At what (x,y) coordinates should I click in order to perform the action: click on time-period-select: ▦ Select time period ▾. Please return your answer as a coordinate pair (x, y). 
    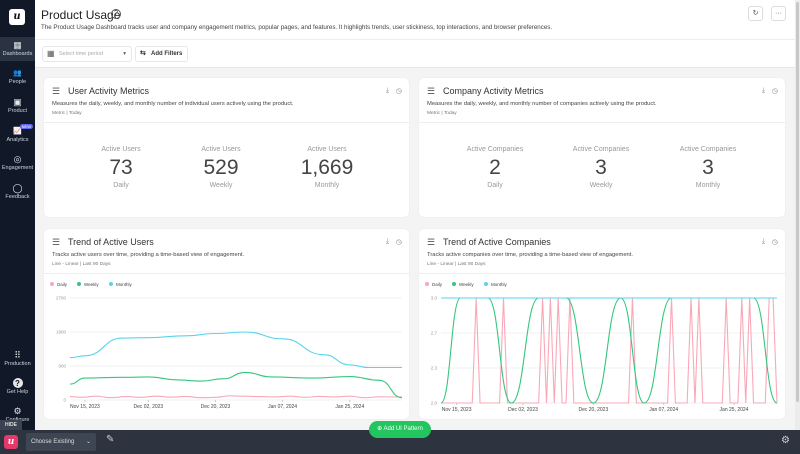
    Looking at the image, I should click on (87, 54).